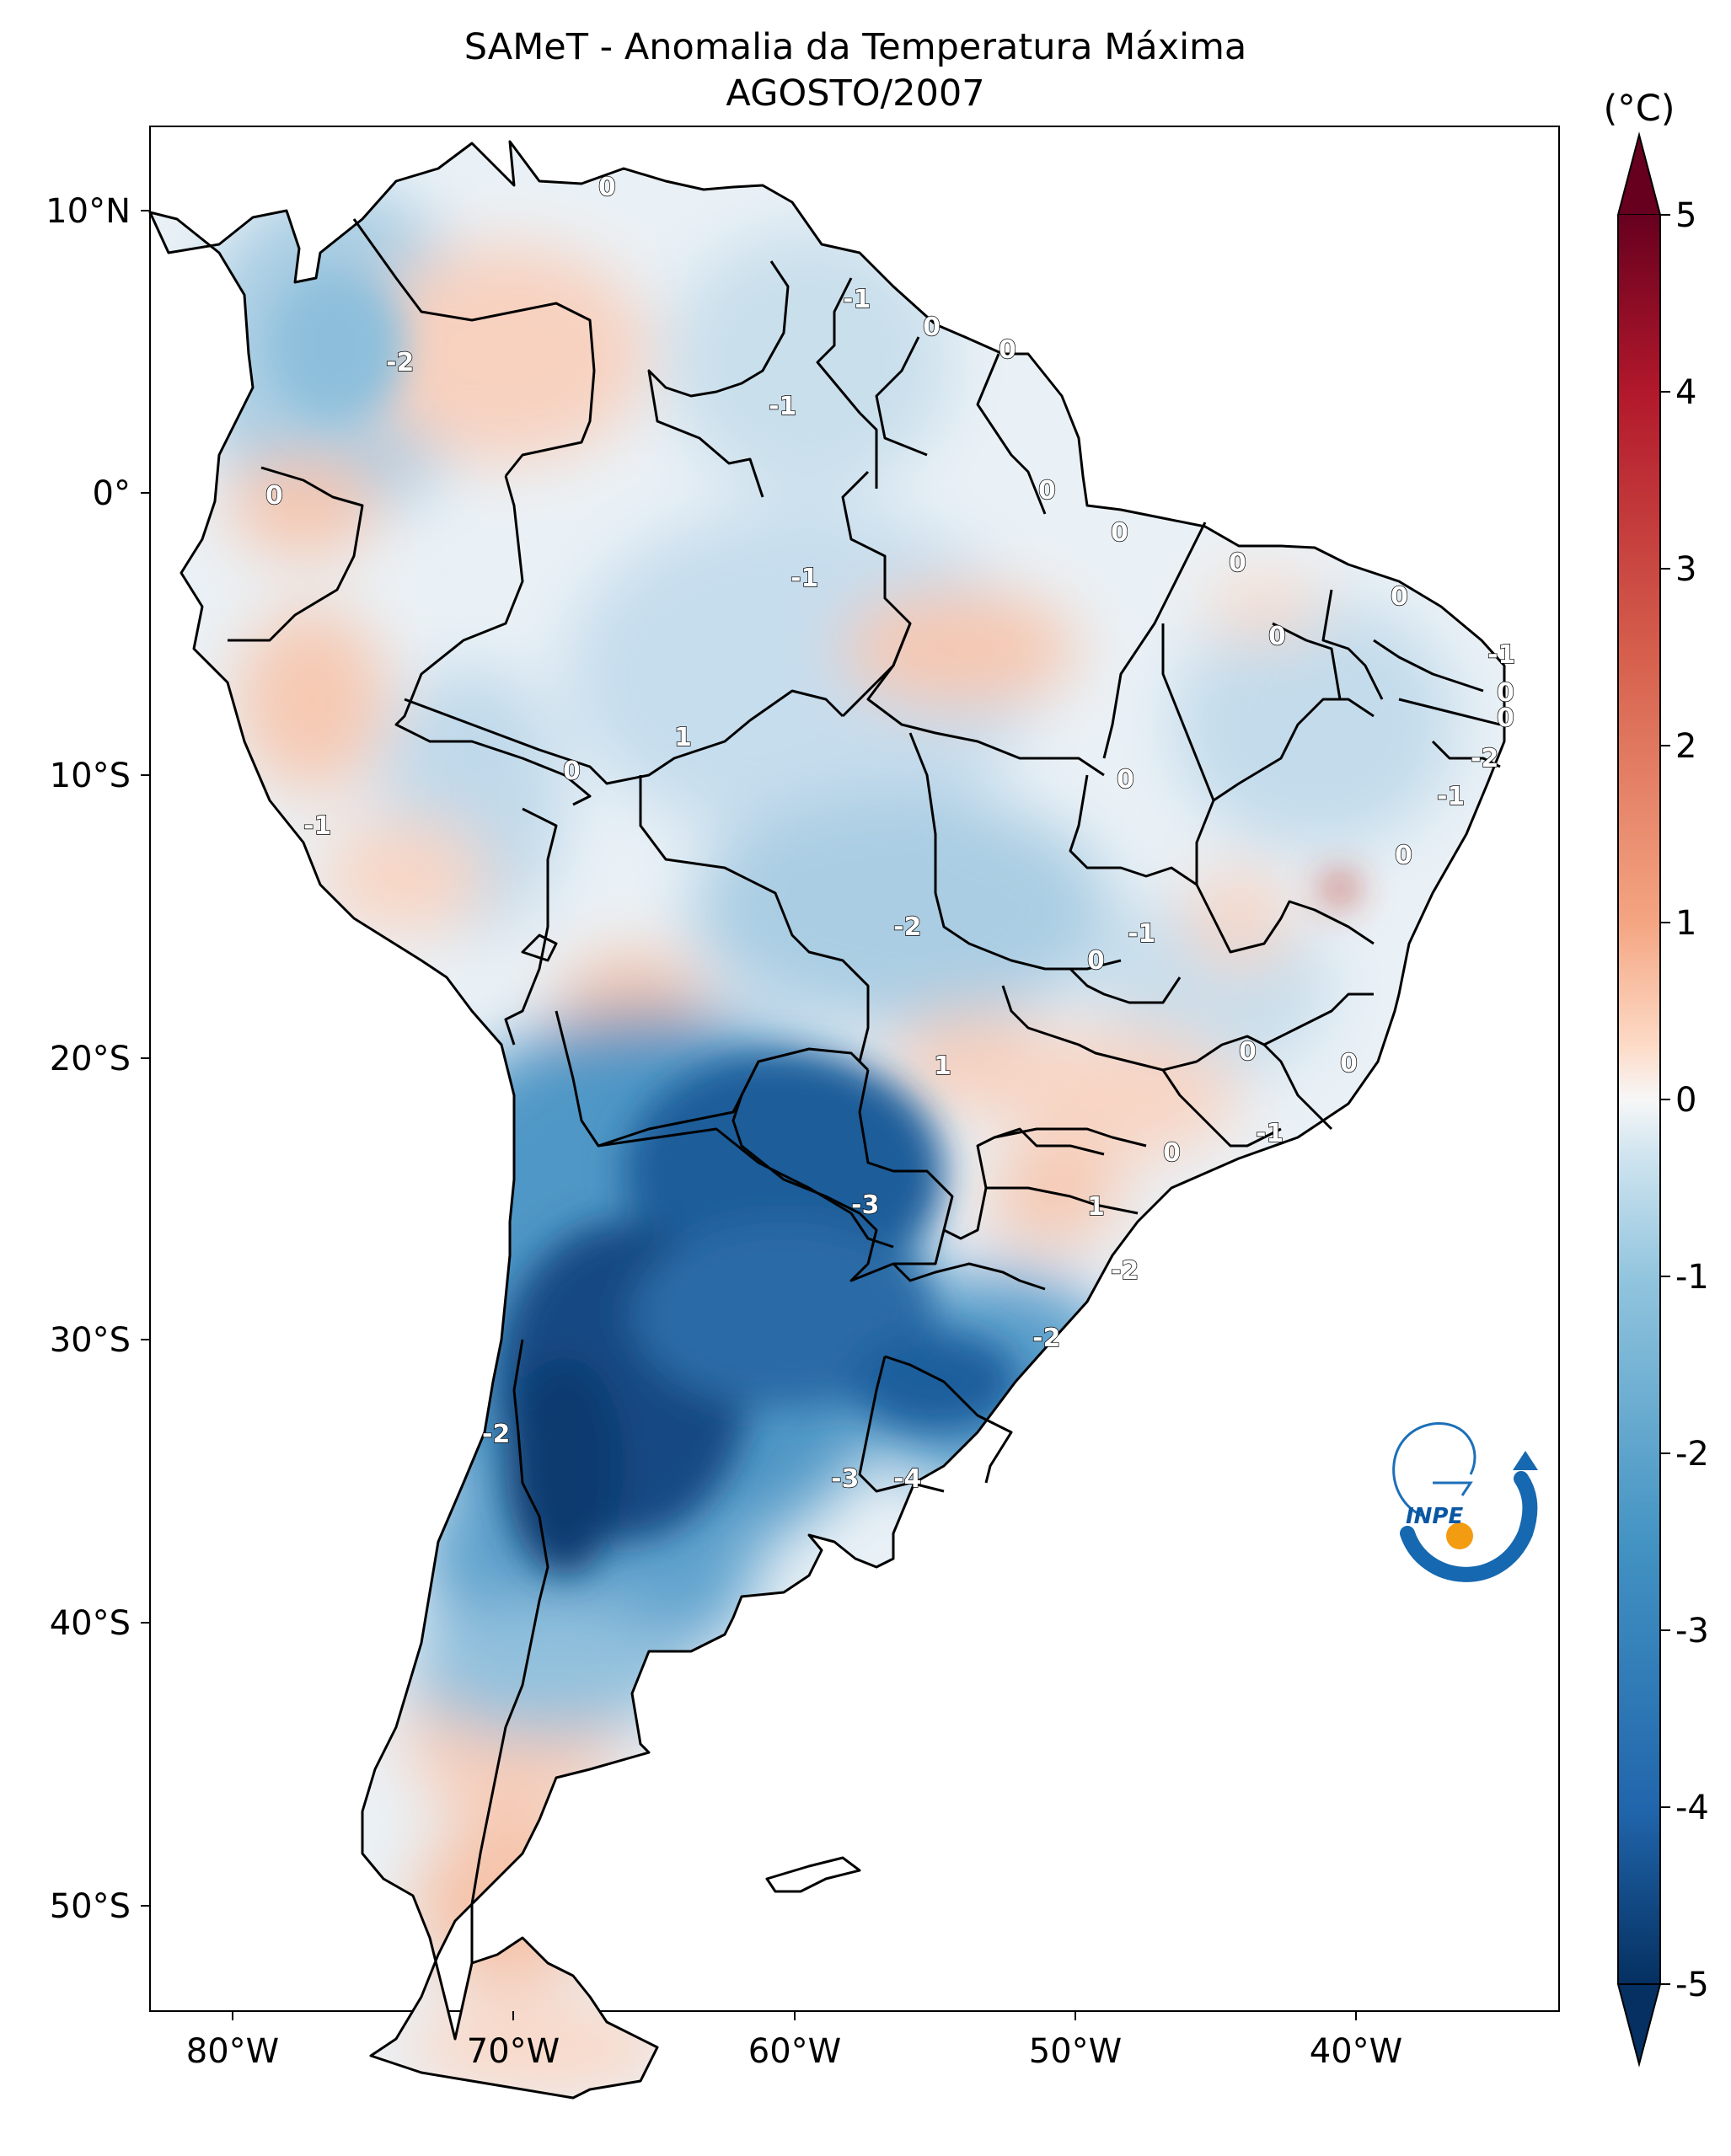 The width and height of the screenshot is (1731, 2156). I want to click on colorbar-tick-label: -4, so click(1692, 1808).